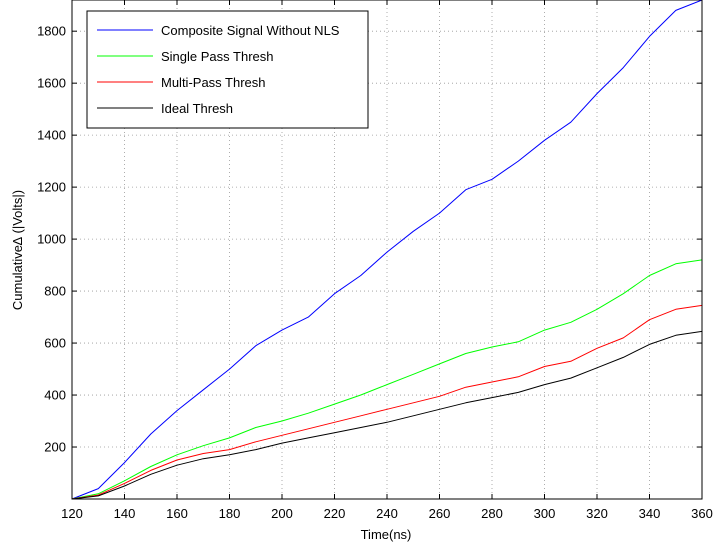  I want to click on x-tick-label: 260, so click(440, 513).